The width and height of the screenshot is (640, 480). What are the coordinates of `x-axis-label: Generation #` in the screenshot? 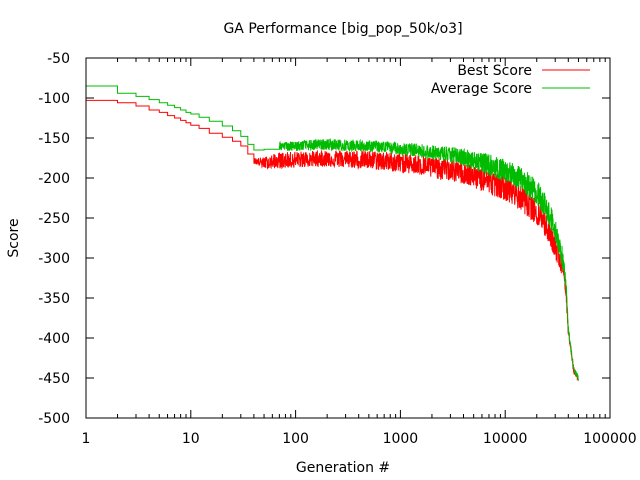 It's located at (343, 468).